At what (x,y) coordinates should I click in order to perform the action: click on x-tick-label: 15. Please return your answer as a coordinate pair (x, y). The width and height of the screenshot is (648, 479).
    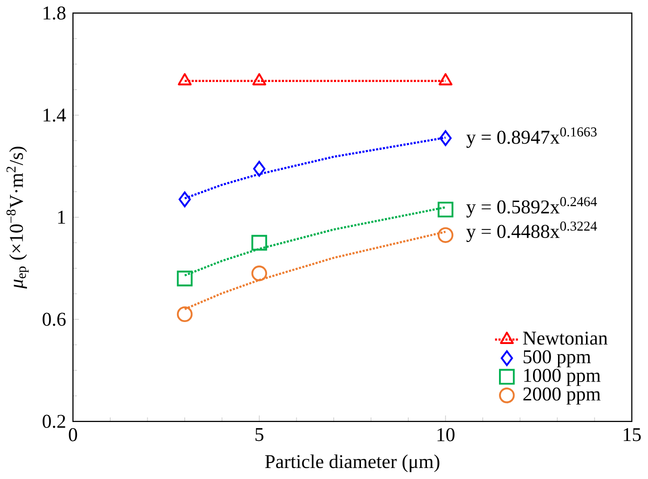
    Looking at the image, I should click on (632, 435).